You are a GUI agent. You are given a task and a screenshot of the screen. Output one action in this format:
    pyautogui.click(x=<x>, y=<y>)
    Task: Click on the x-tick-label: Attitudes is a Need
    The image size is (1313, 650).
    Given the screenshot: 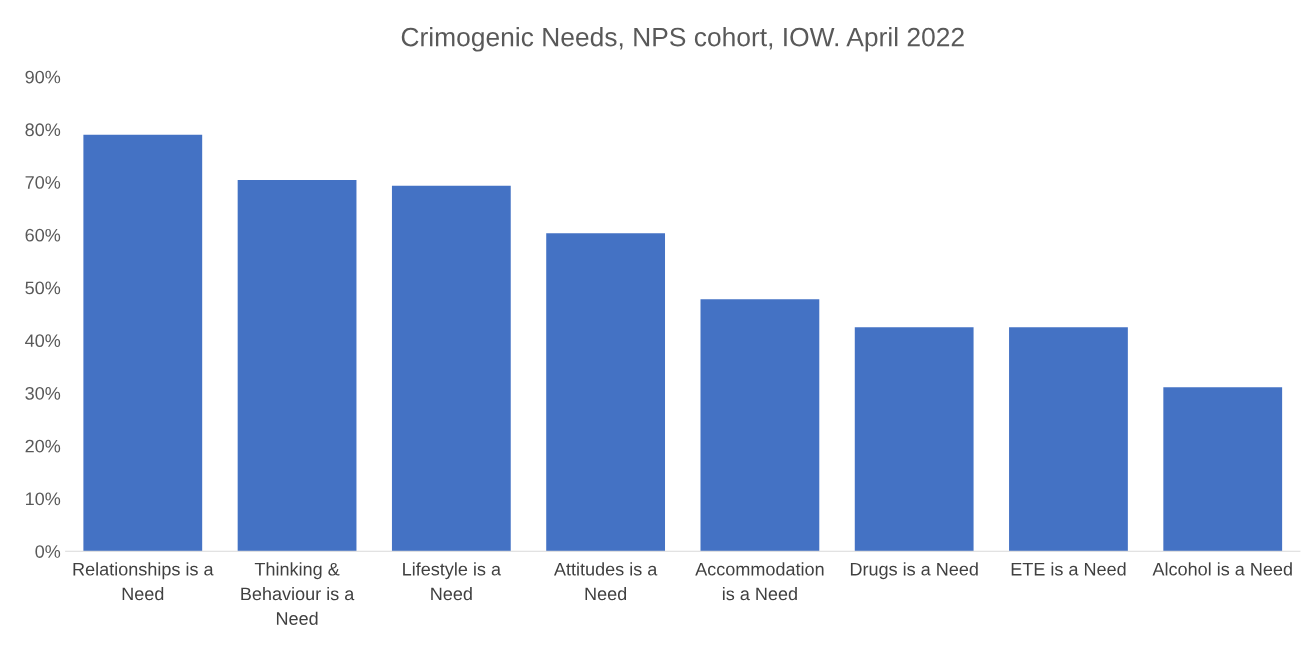 What is the action you would take?
    pyautogui.click(x=605, y=581)
    